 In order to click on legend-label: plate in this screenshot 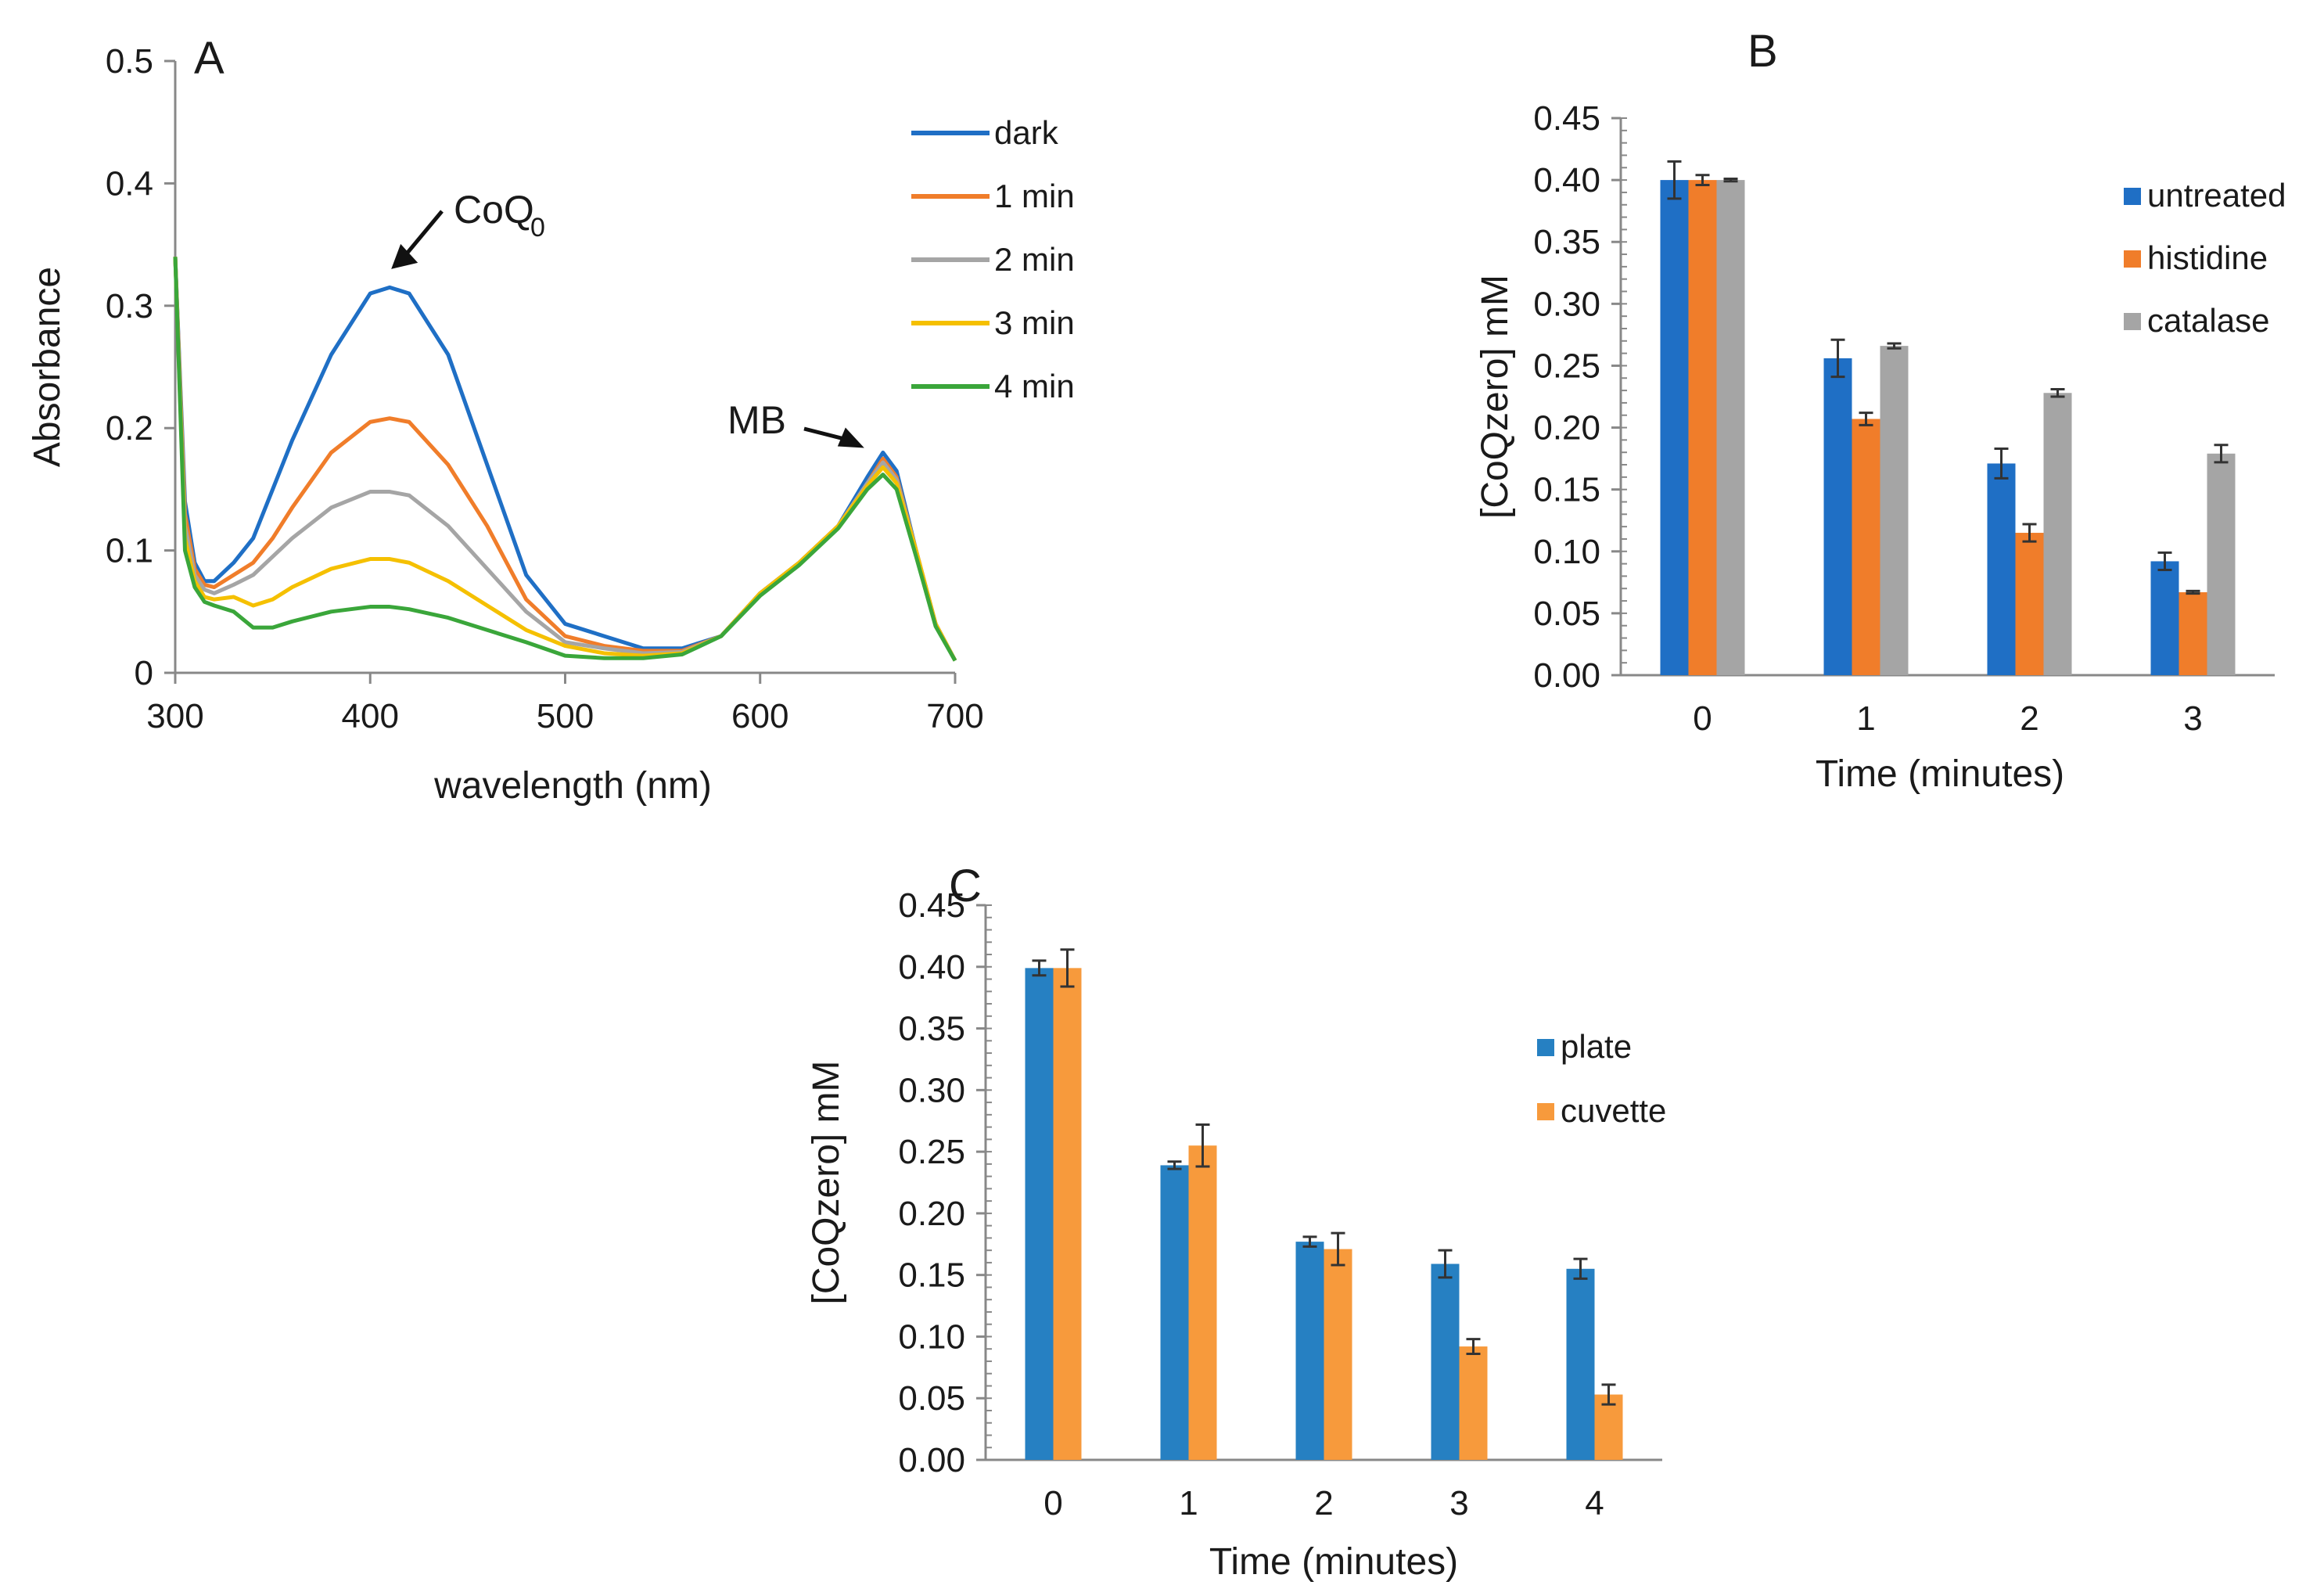, I will do `click(1597, 1046)`.